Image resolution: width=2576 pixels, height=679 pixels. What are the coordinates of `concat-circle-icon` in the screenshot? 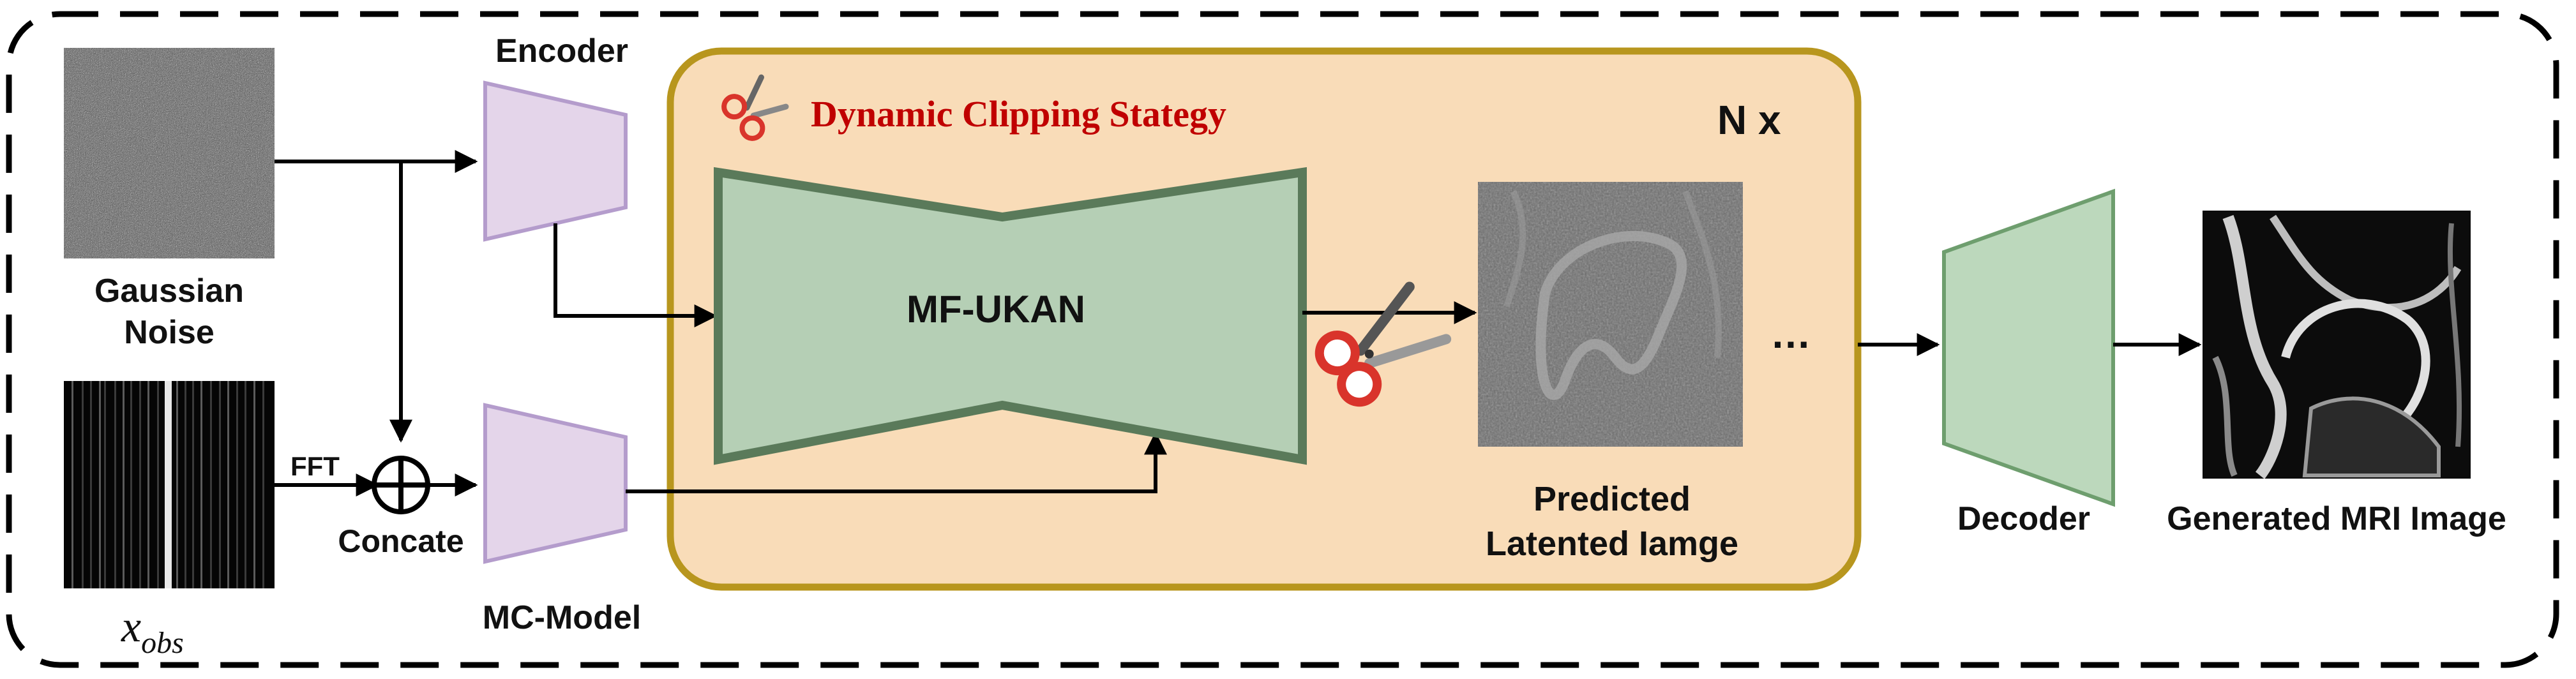 It's located at (401, 485).